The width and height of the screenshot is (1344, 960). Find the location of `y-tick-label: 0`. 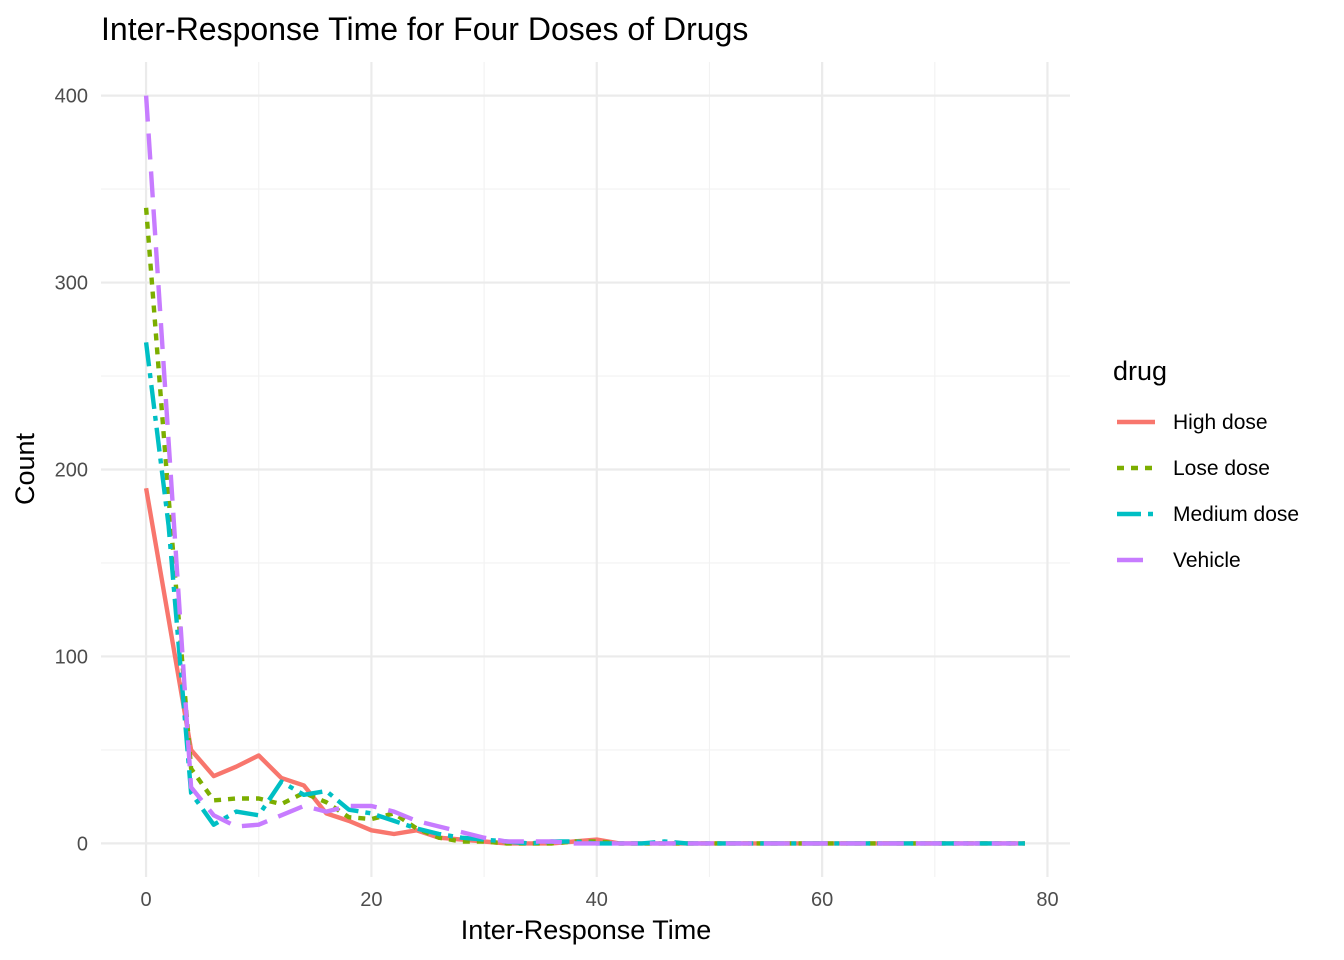

y-tick-label: 0 is located at coordinates (82, 844).